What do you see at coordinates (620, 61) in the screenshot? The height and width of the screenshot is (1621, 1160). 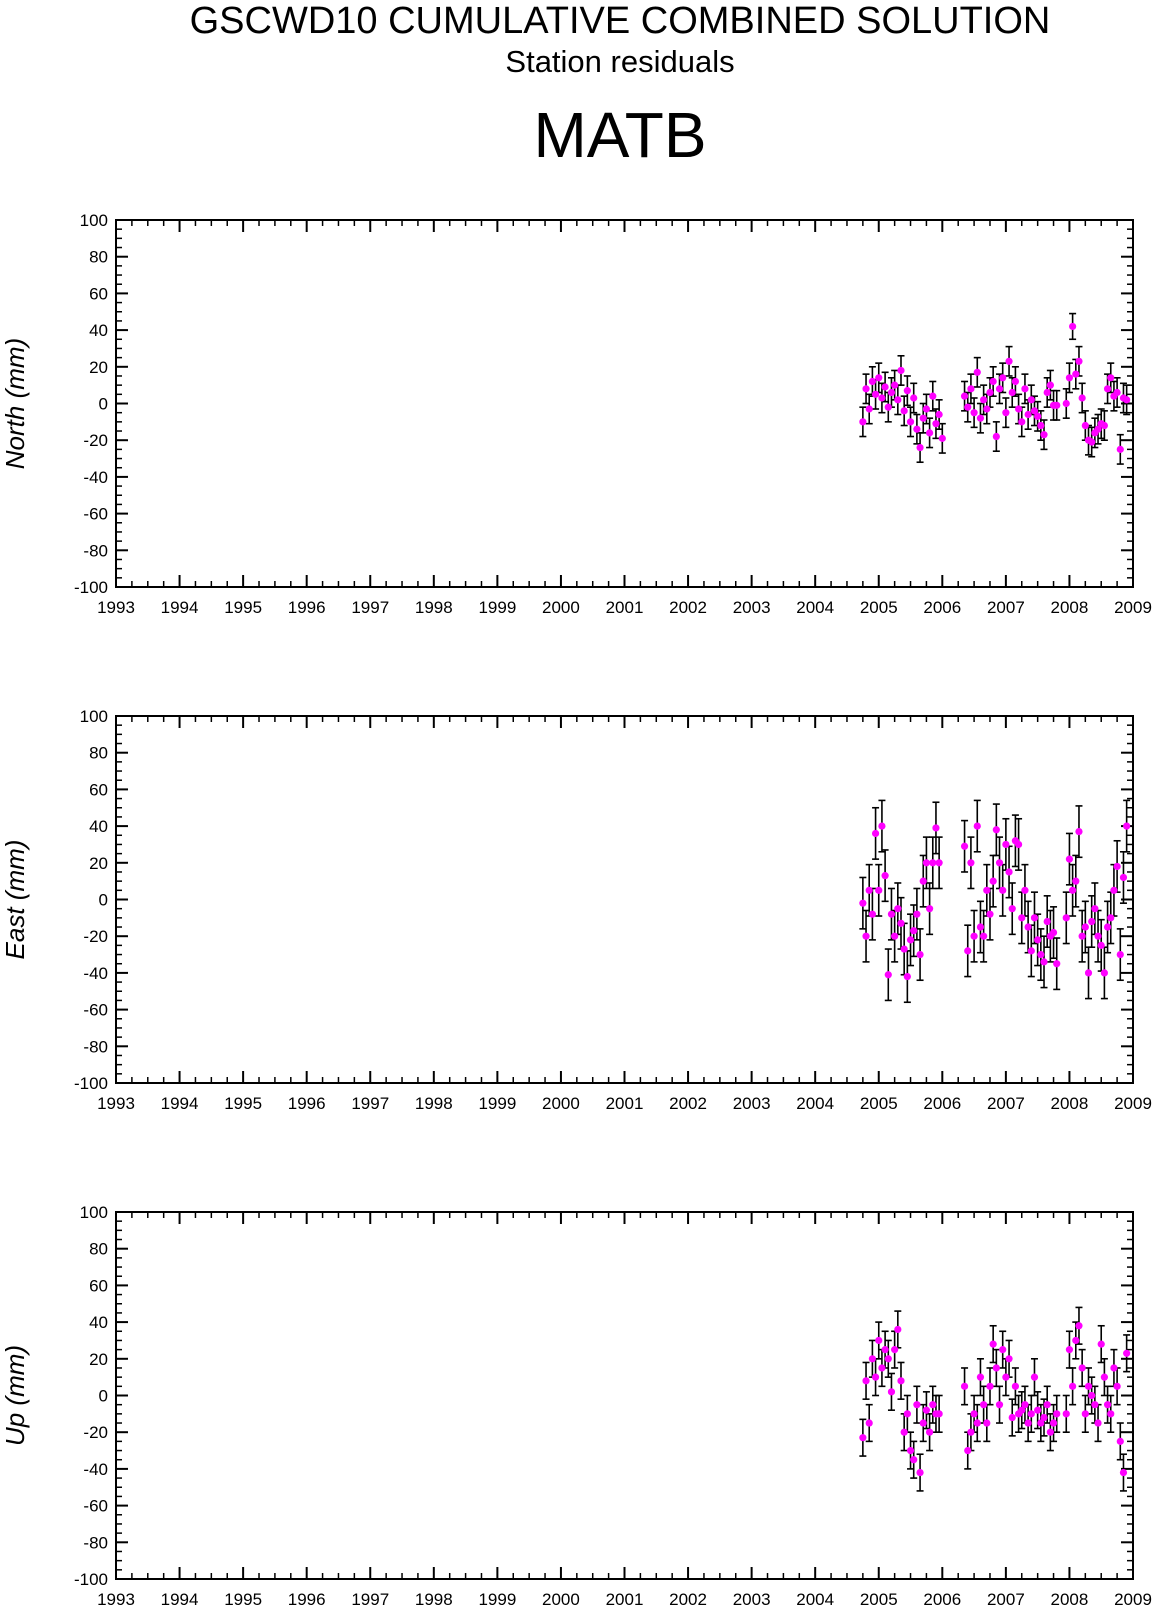 I see `page-subtitle: Station residuals` at bounding box center [620, 61].